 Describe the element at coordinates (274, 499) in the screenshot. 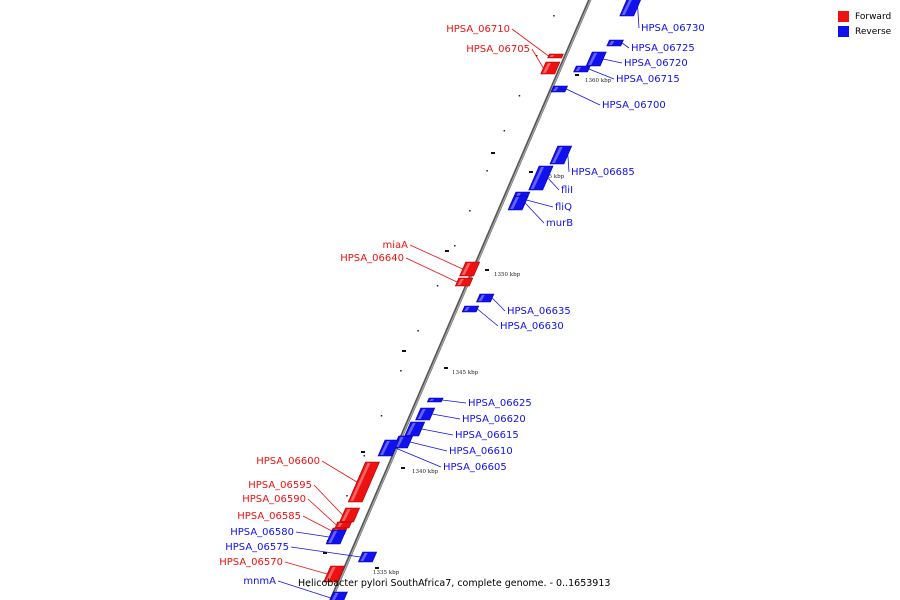

I see `gene-label: HPSA_06590` at that location.